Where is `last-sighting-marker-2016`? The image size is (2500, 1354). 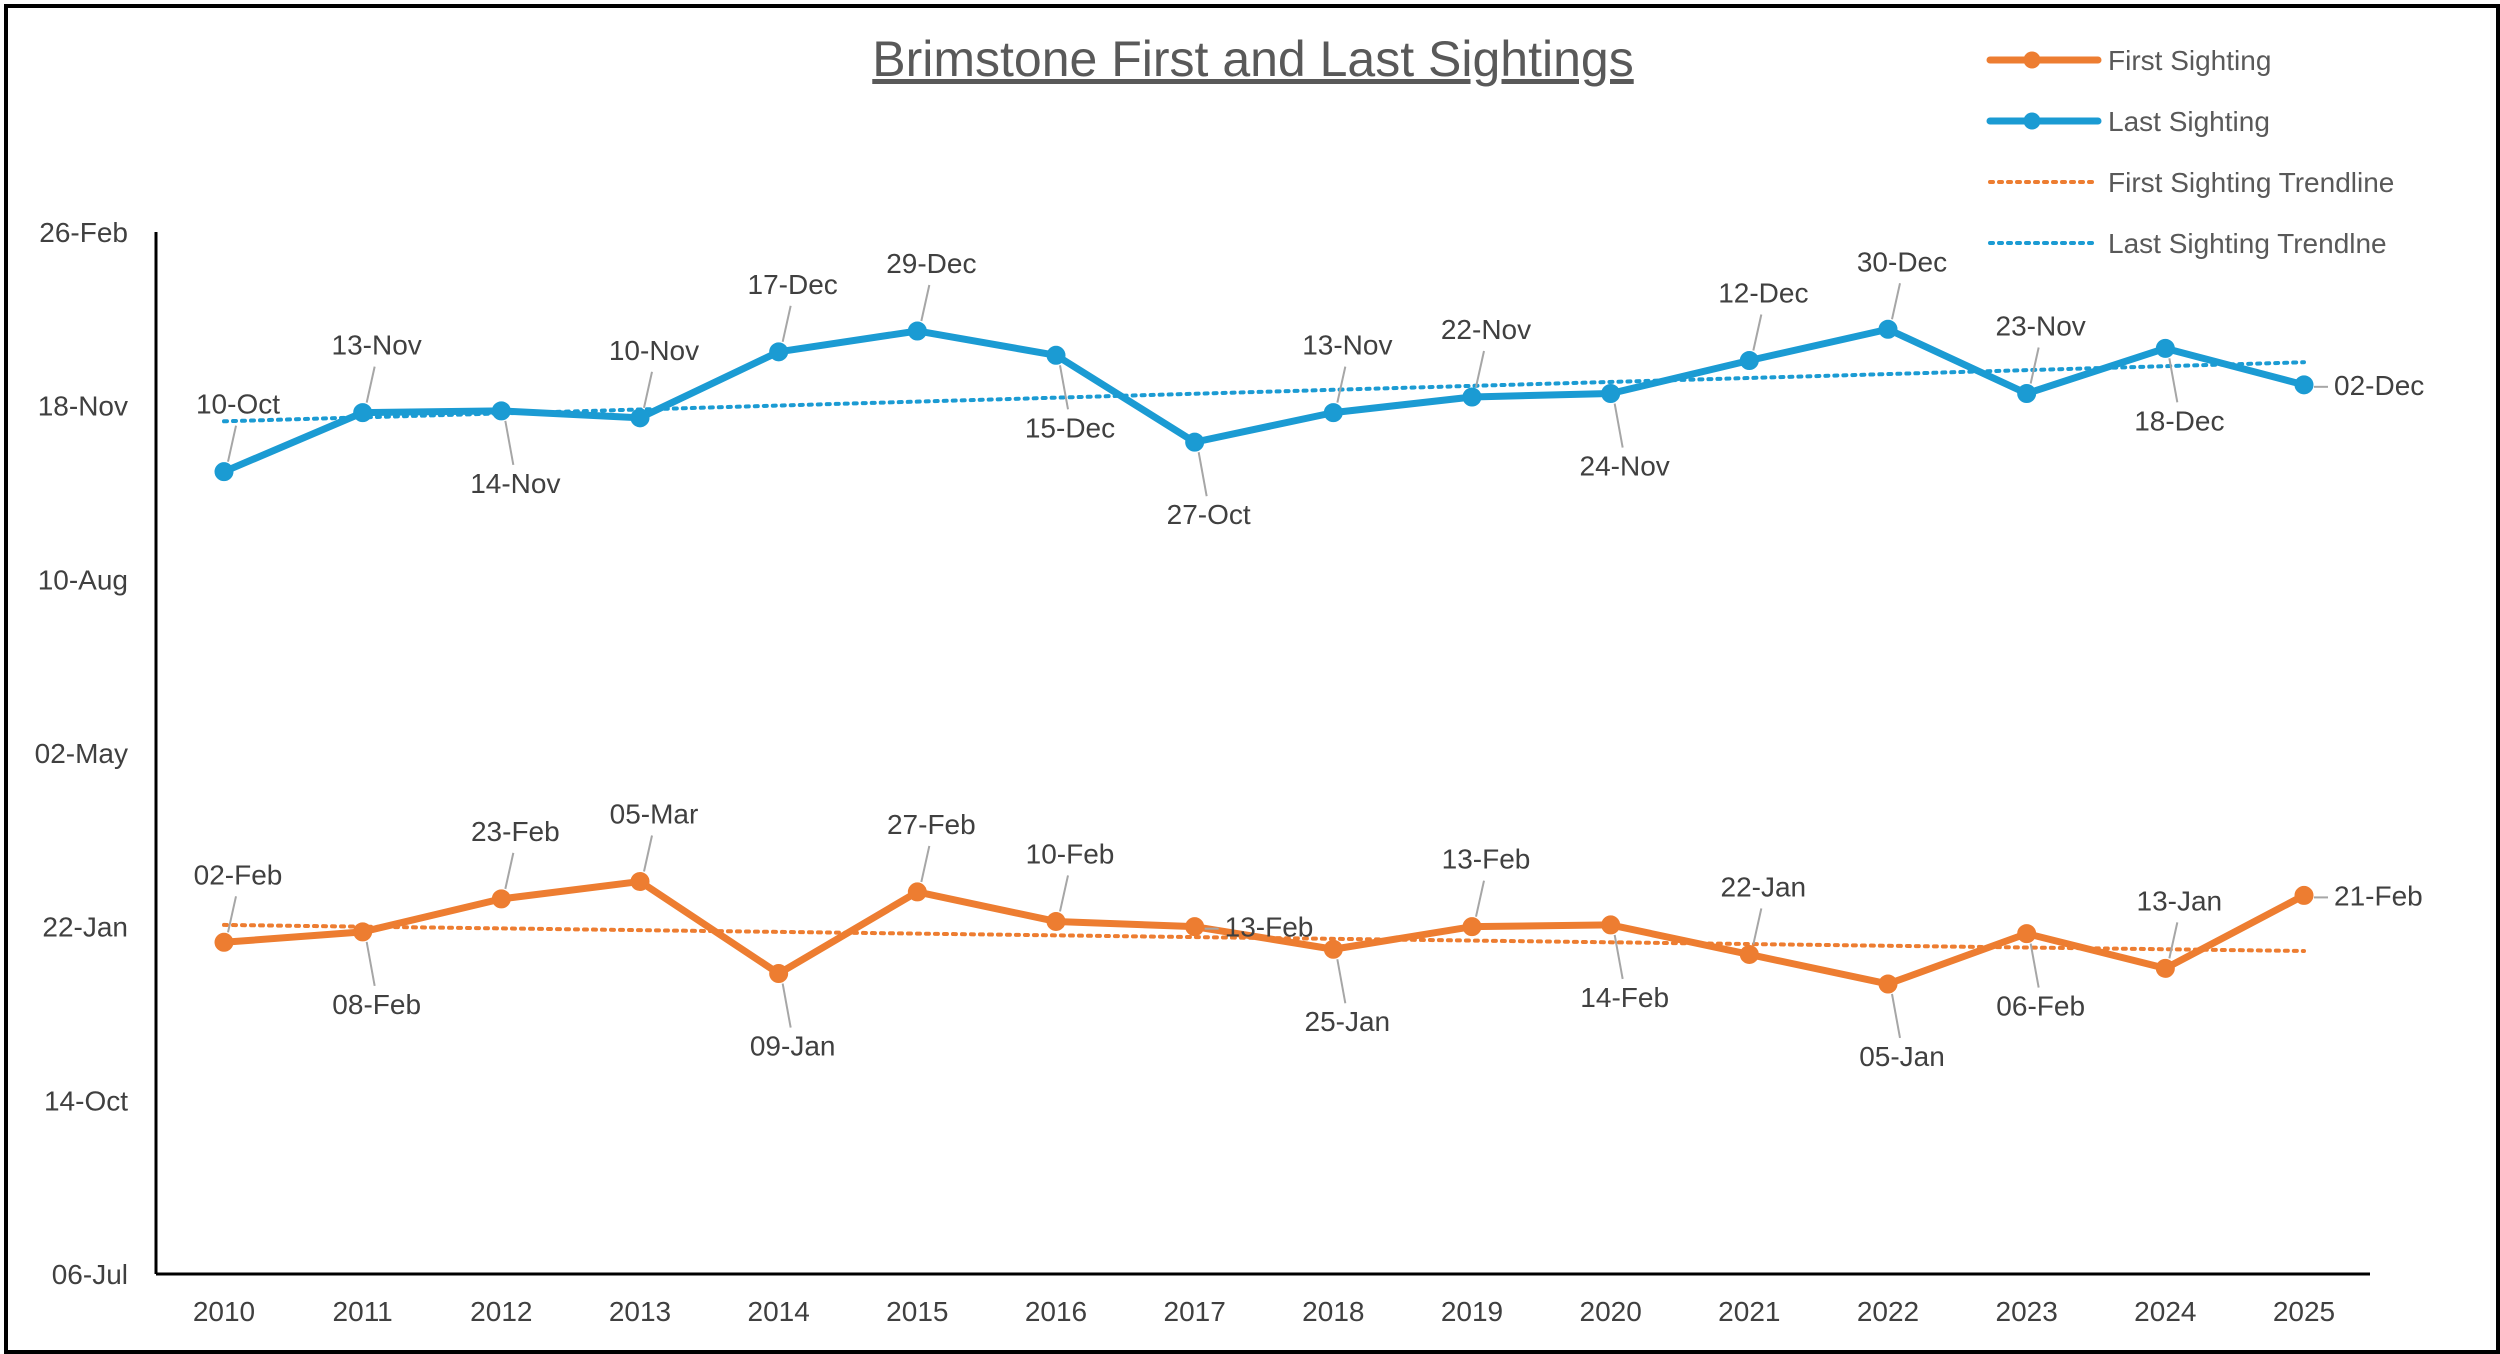
last-sighting-marker-2016 is located at coordinates (1056, 355).